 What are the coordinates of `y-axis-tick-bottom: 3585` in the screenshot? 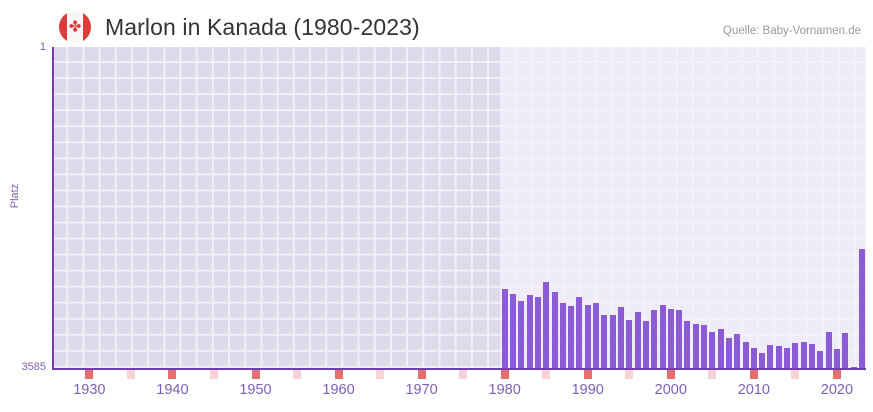 It's located at (33, 367).